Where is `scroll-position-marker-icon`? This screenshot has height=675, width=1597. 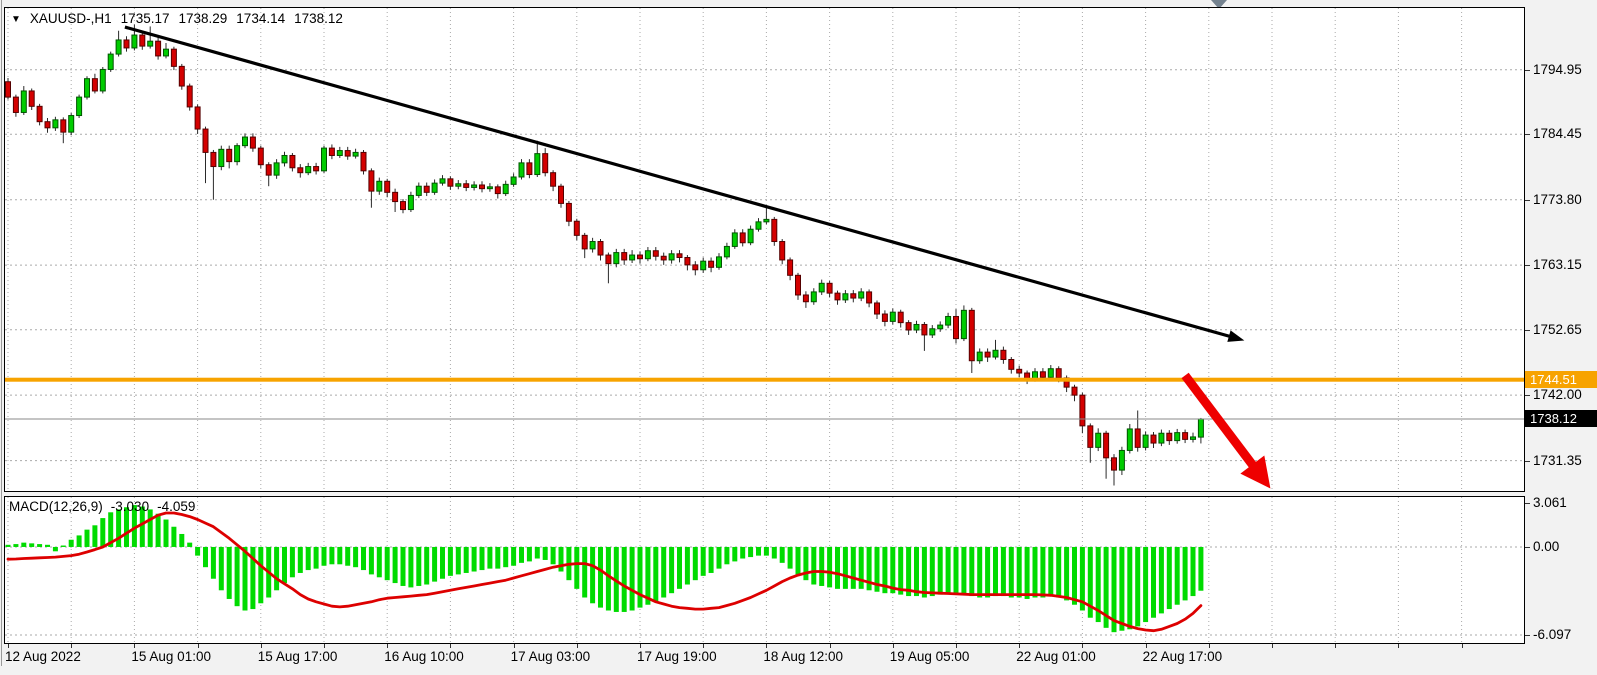
scroll-position-marker-icon is located at coordinates (1219, 4).